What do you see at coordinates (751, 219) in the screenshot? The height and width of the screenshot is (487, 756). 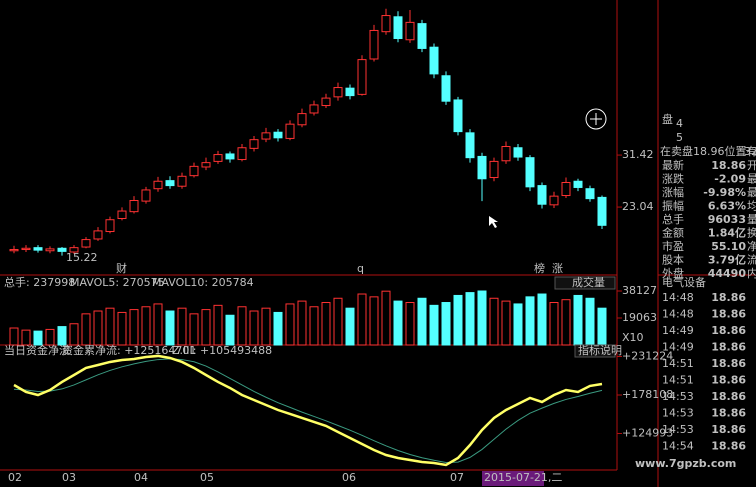 I see `quote-tail: 量` at bounding box center [751, 219].